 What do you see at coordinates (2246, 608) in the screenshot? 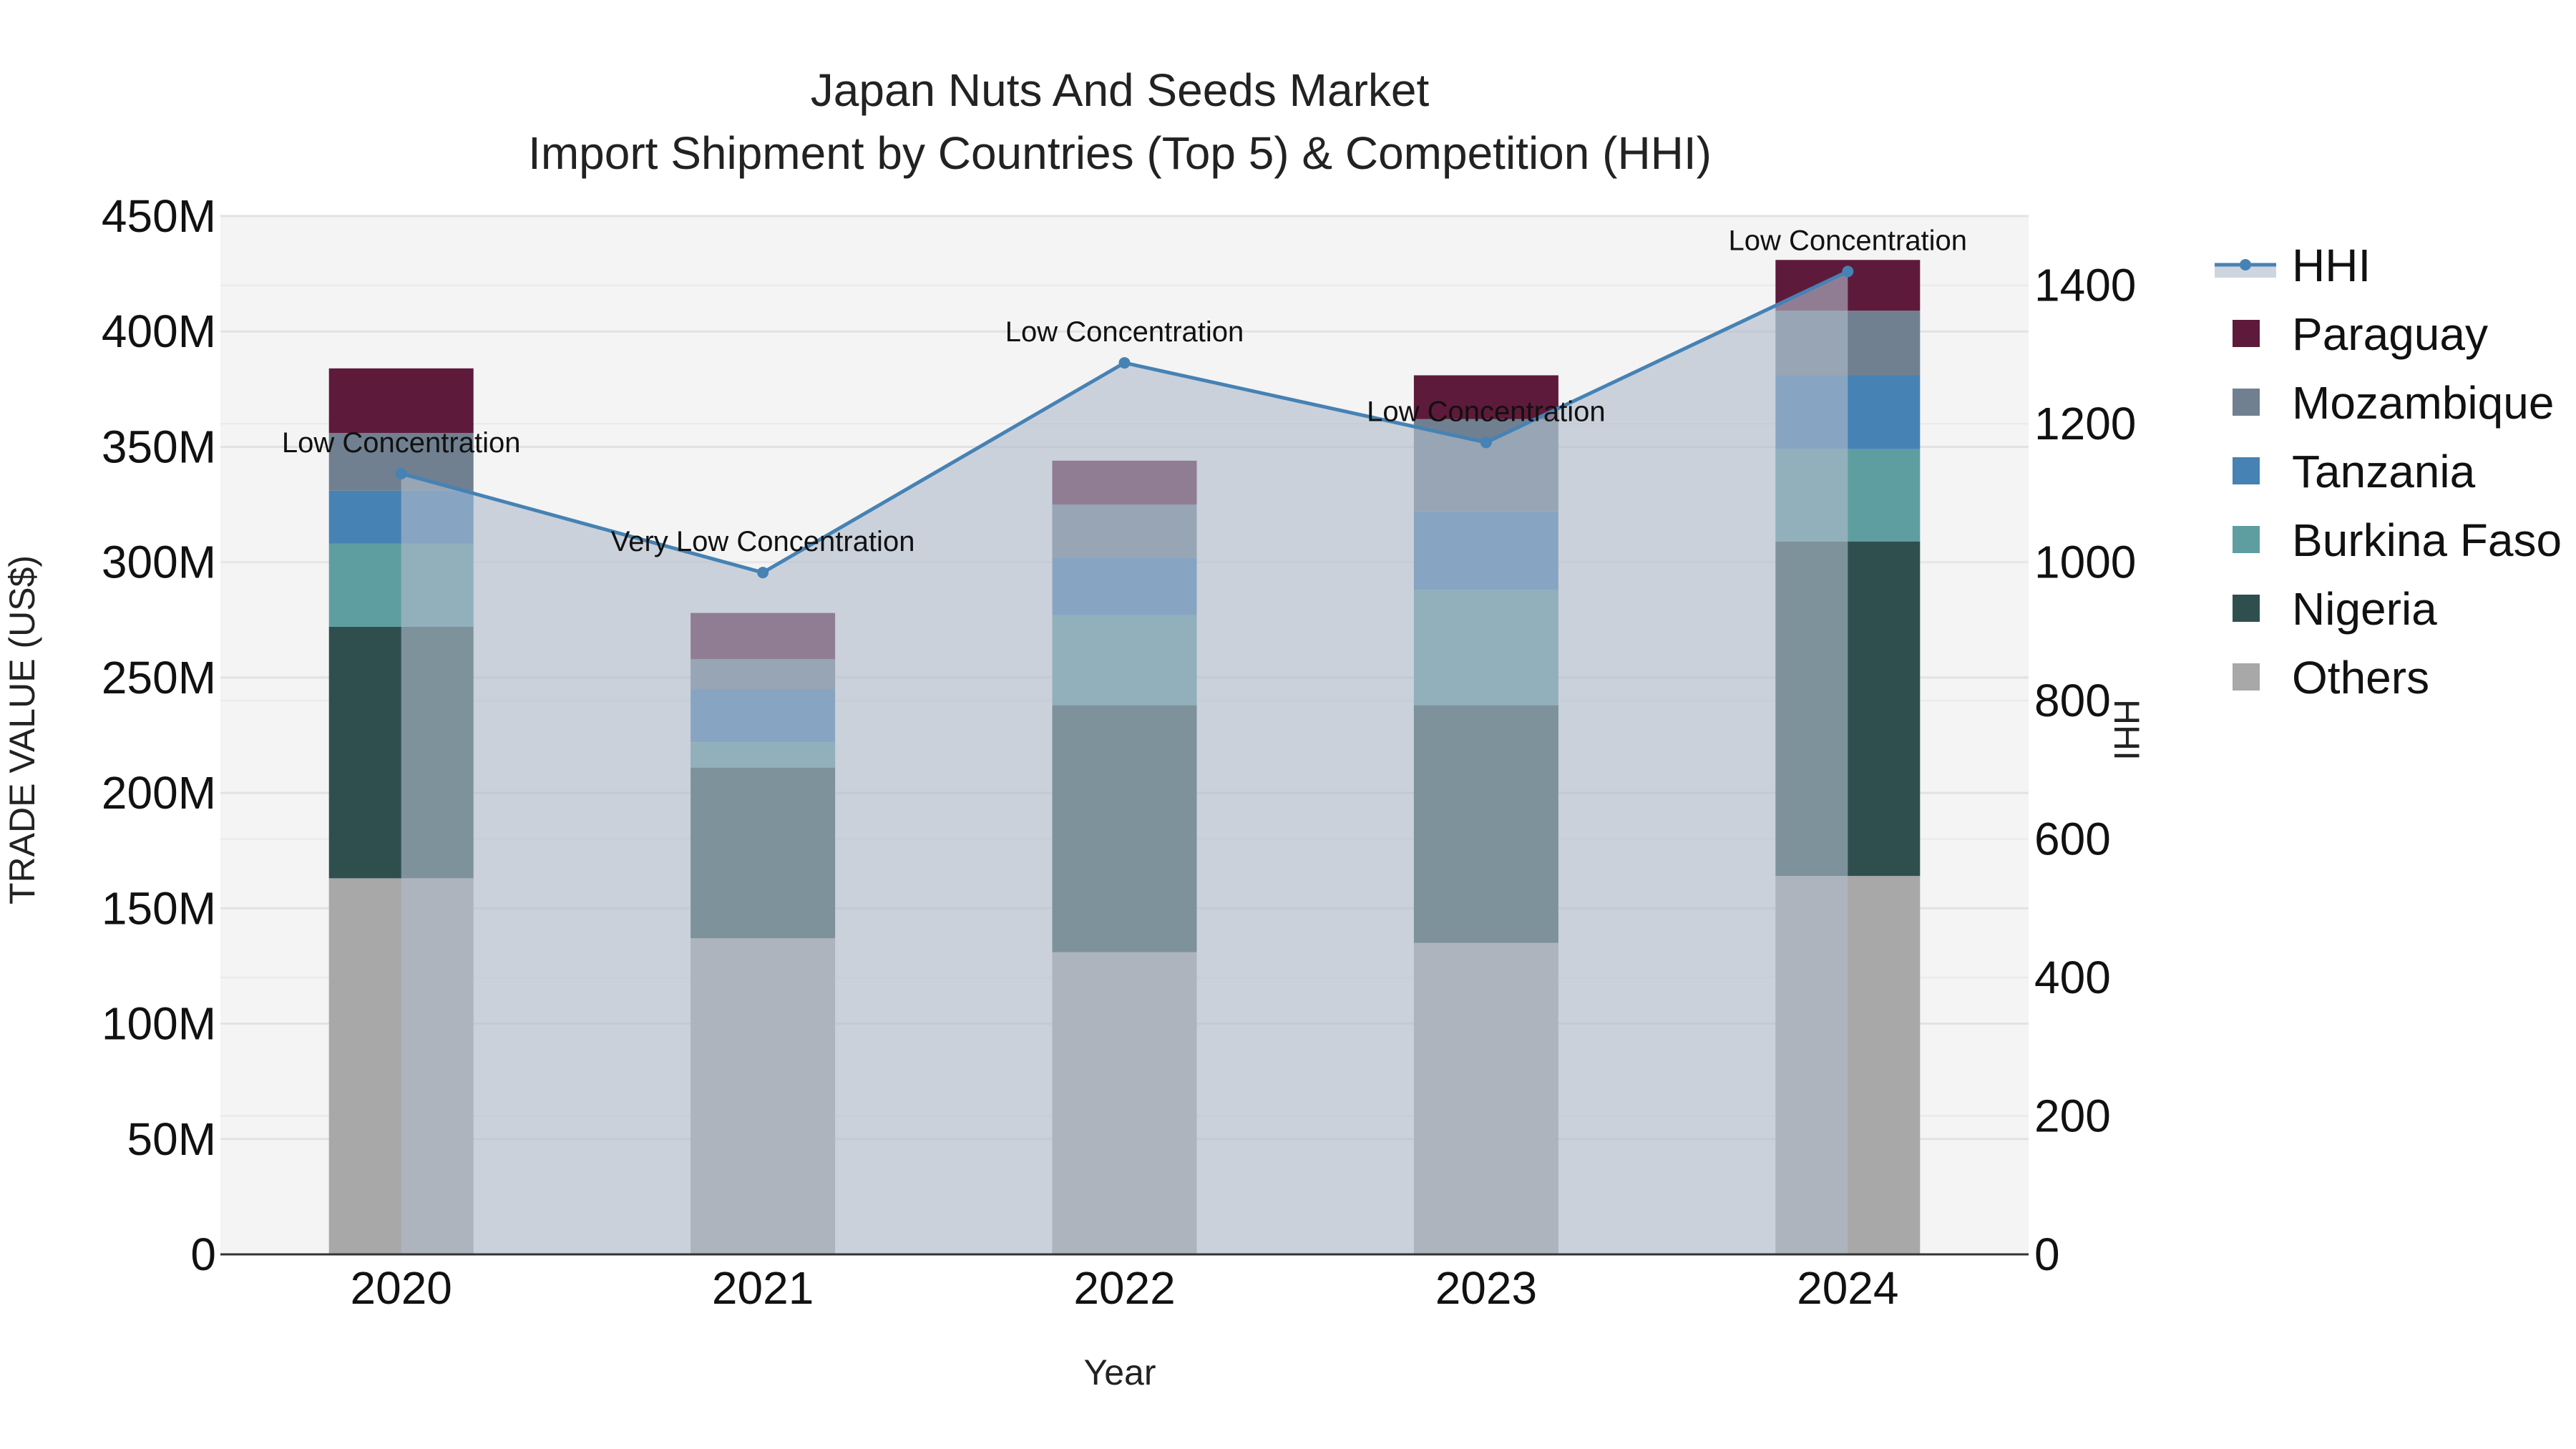
I see `legend-swatch-nigeria` at bounding box center [2246, 608].